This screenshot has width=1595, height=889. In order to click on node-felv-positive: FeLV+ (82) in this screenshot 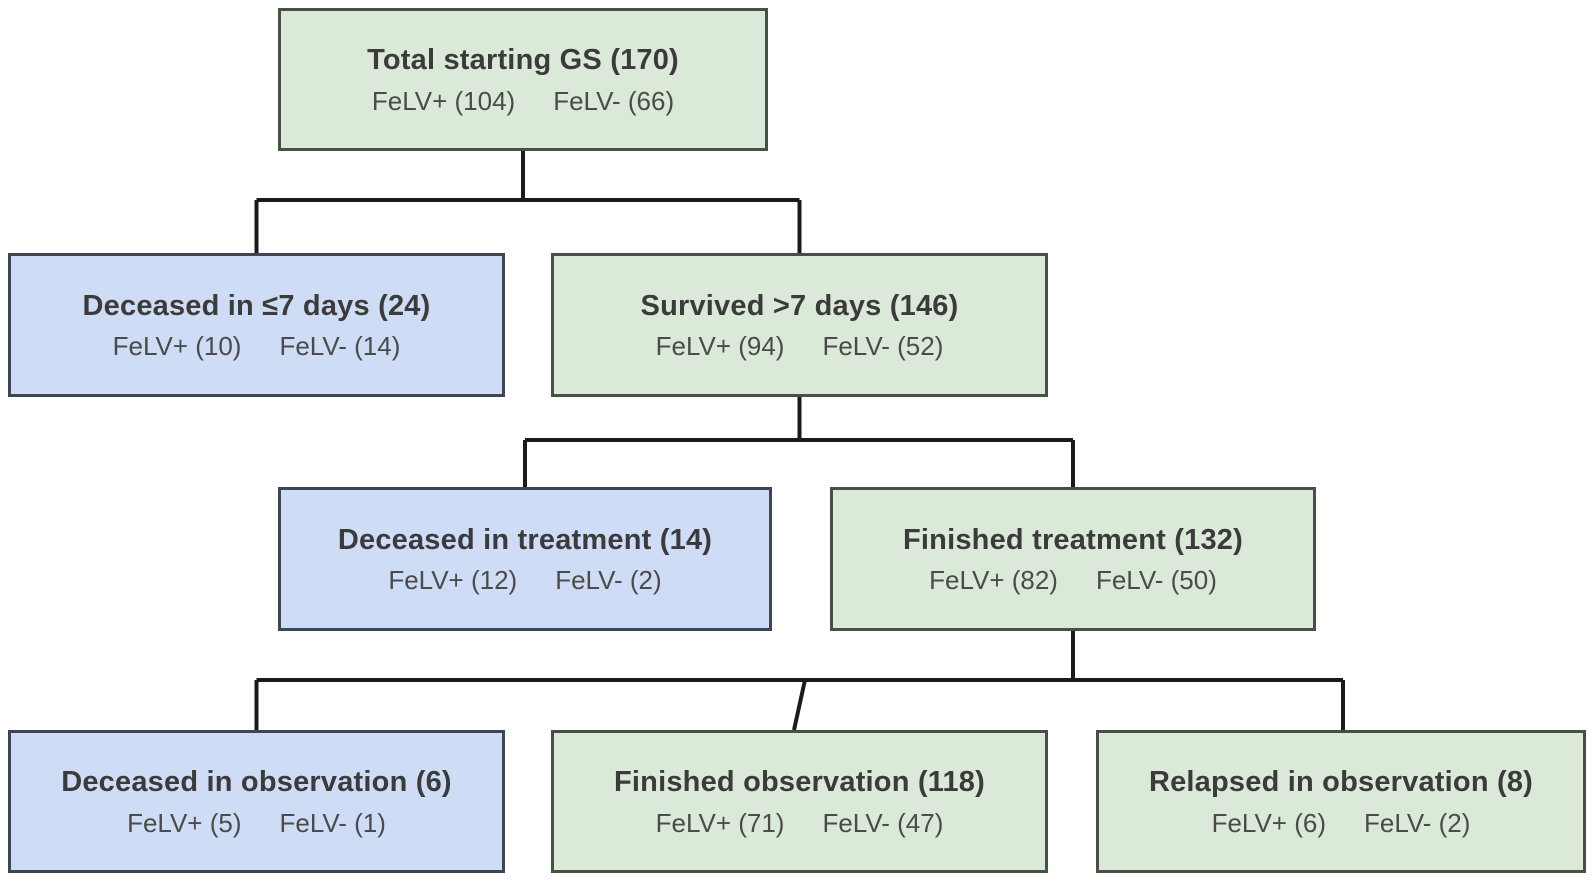, I will do `click(993, 580)`.